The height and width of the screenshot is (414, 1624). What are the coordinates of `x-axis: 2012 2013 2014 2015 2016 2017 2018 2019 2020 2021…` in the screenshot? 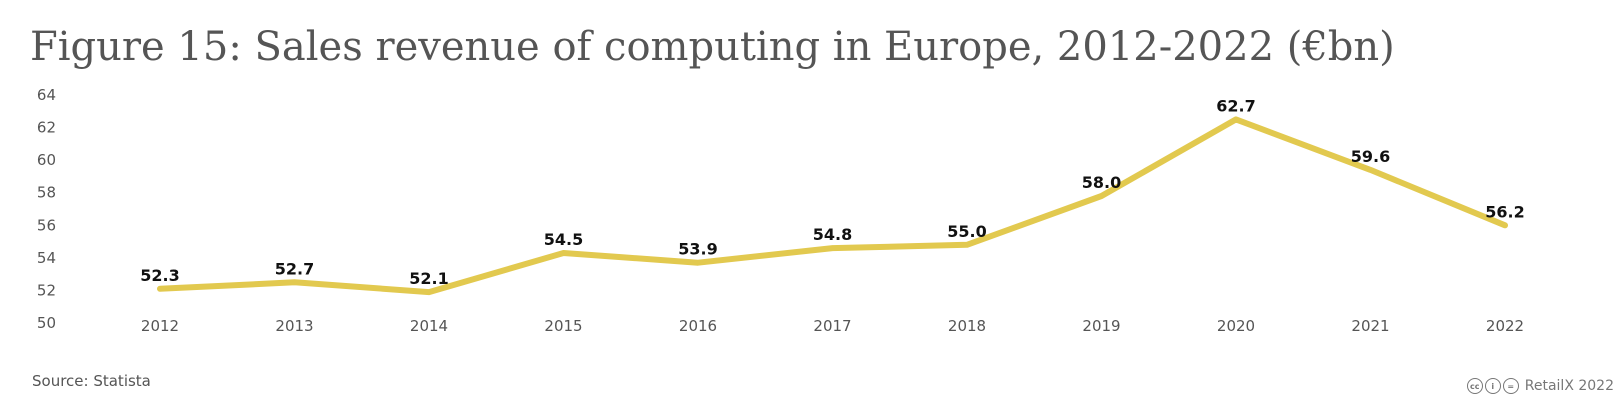 It's located at (832, 326).